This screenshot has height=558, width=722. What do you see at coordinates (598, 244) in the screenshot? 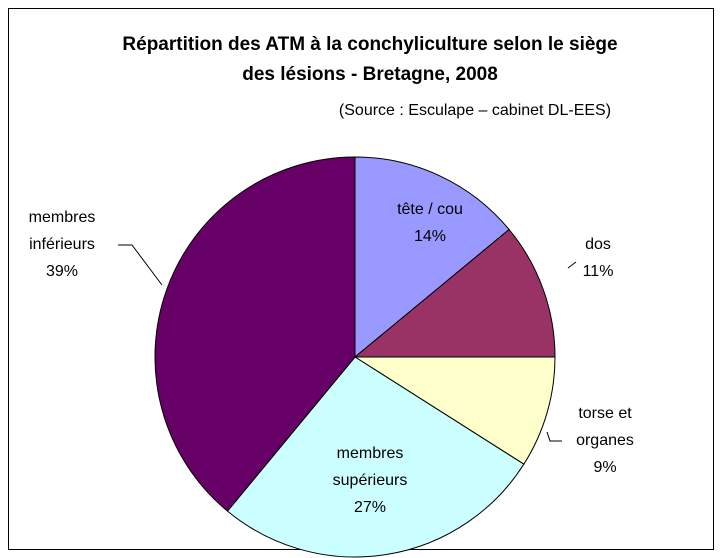
I see `category-label: dos` at bounding box center [598, 244].